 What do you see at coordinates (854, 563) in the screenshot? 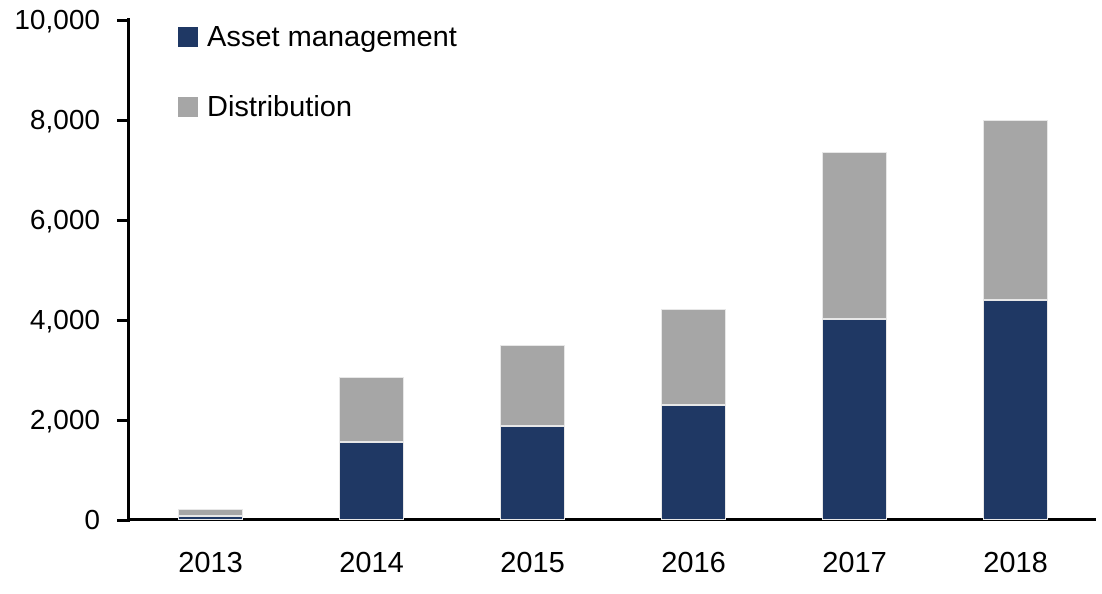
I see `x-axis-label-2017: 2017` at bounding box center [854, 563].